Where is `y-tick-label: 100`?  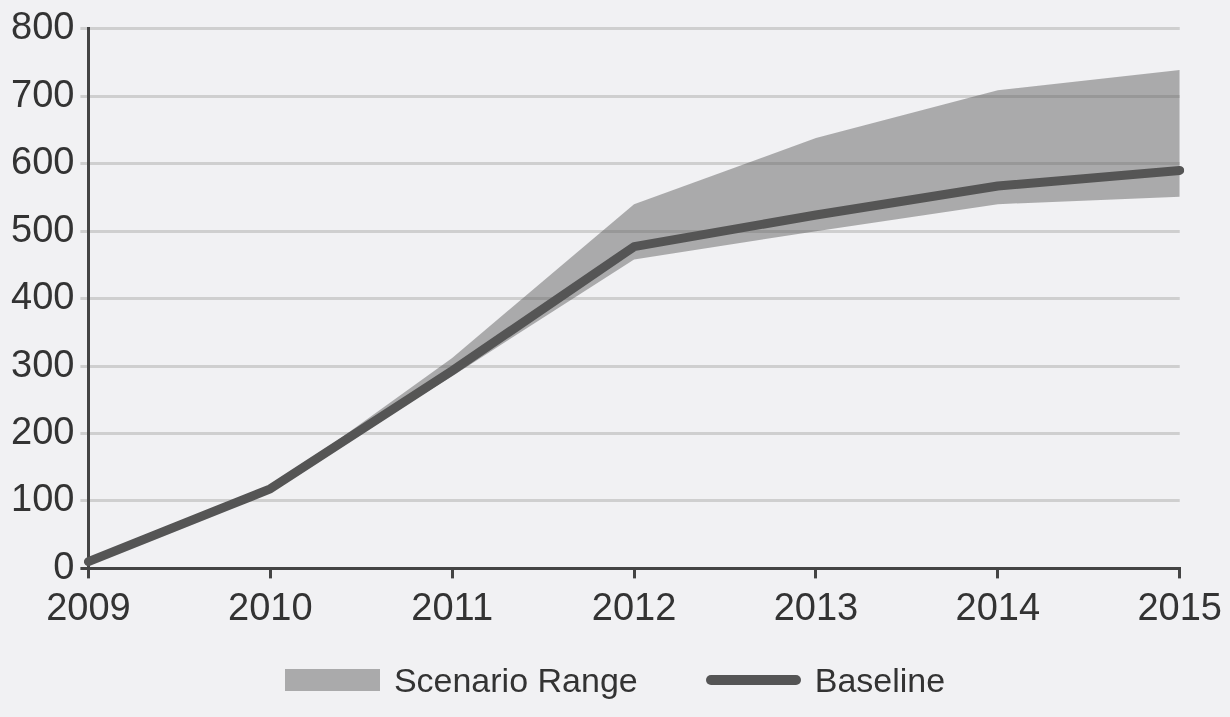 y-tick-label: 100 is located at coordinates (43, 498).